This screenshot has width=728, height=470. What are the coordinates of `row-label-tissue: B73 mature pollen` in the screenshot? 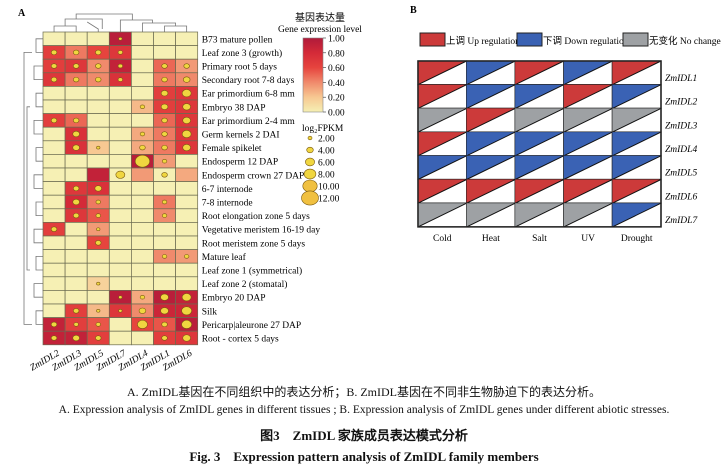 It's located at (237, 40).